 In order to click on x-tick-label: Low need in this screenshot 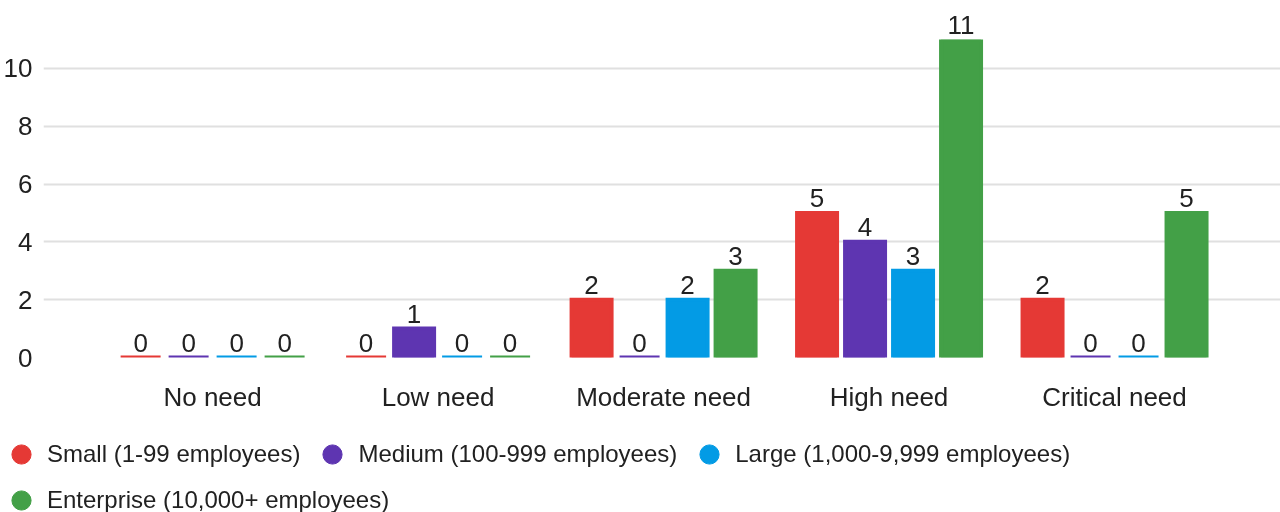, I will do `click(438, 396)`.